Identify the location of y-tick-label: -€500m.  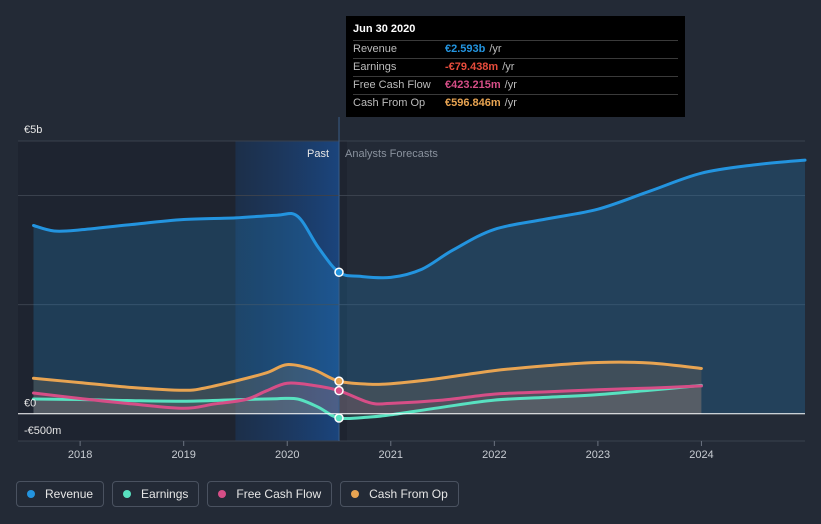
(42, 431).